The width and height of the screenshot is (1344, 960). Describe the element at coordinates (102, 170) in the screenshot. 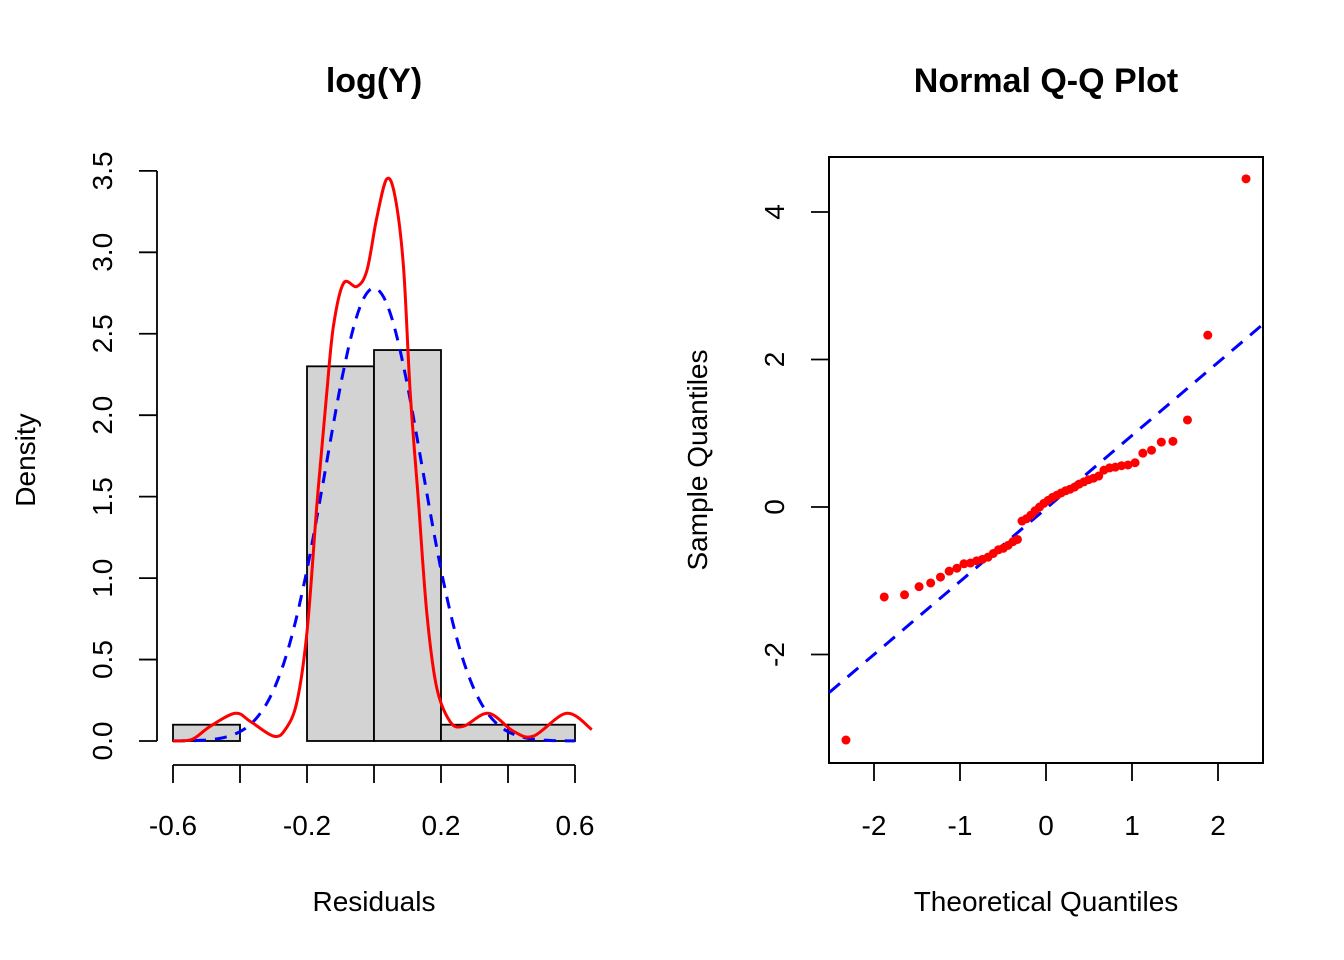

I see `y-tick-label: 3.5` at that location.